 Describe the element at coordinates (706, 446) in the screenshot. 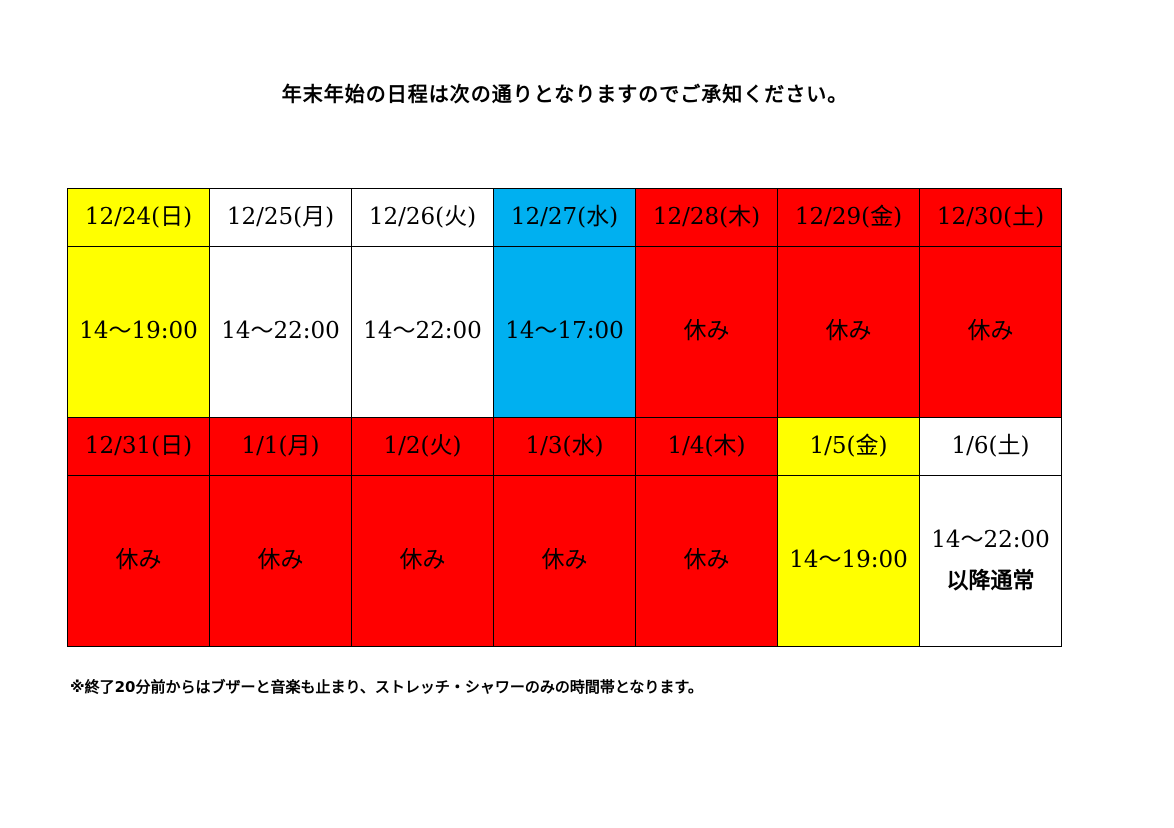

I see `date-cell: 1/4(木)` at that location.